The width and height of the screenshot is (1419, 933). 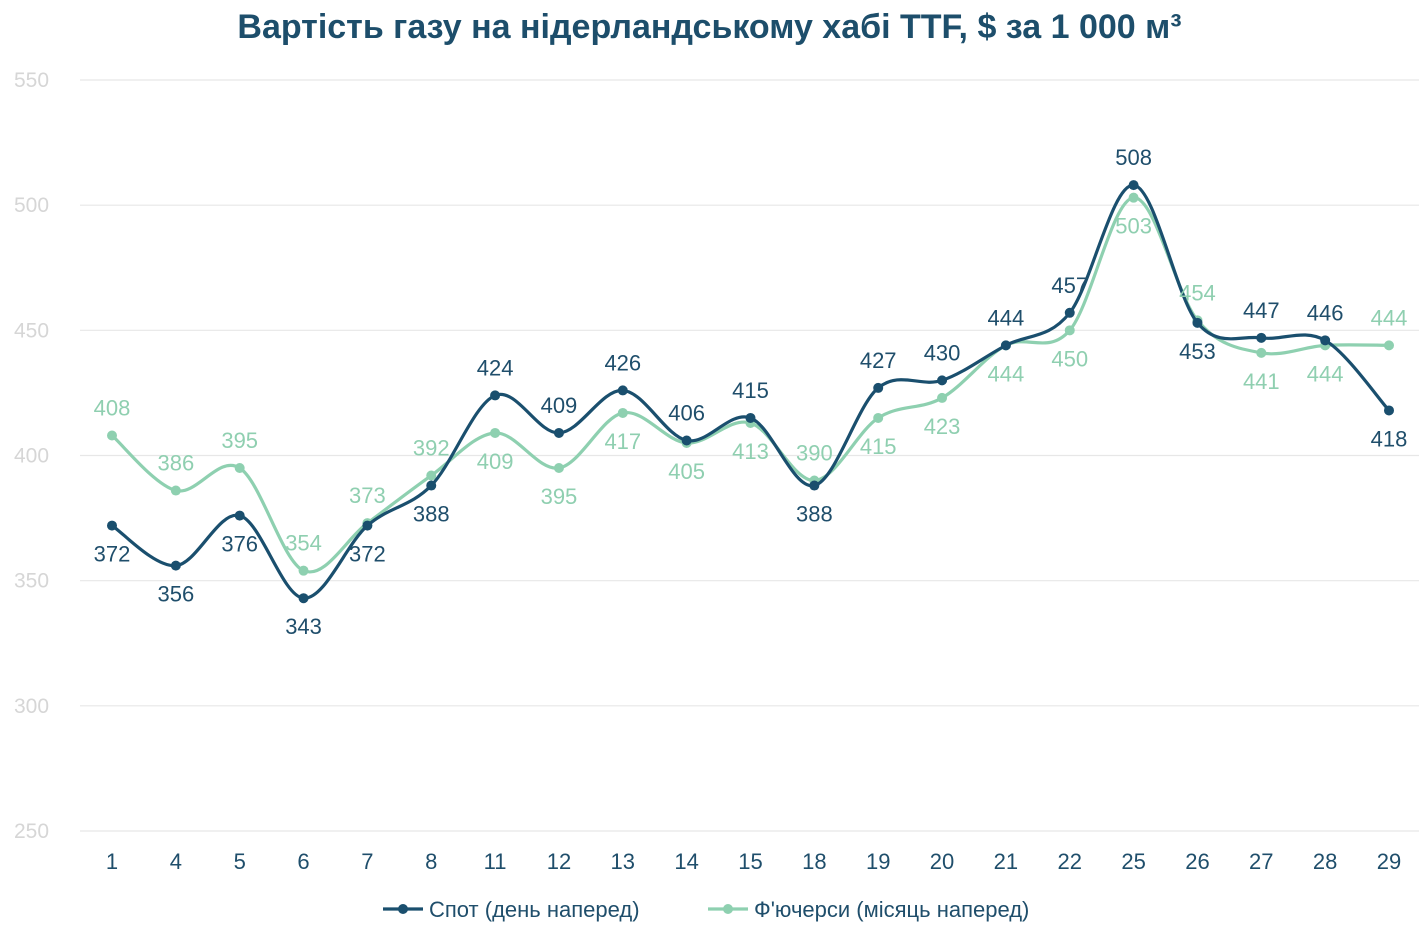 What do you see at coordinates (1133, 157) in the screenshot?
I see `spot-data-label: 508` at bounding box center [1133, 157].